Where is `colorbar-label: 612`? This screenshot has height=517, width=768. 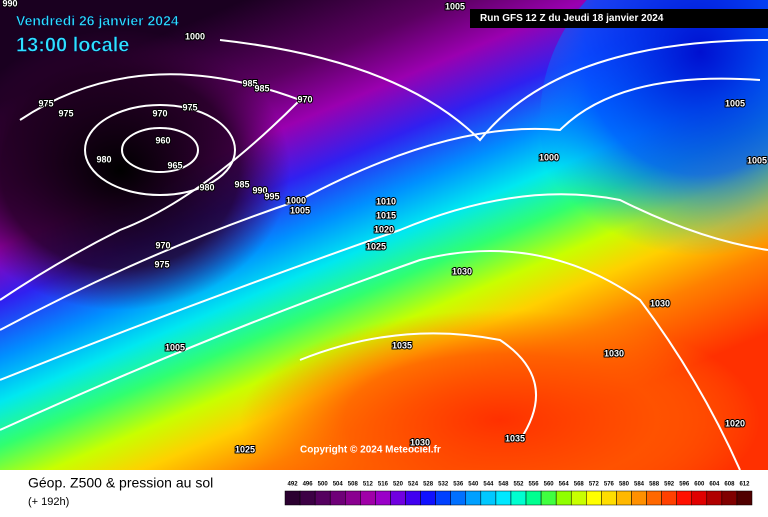
colorbar-label: 612 is located at coordinates (744, 485).